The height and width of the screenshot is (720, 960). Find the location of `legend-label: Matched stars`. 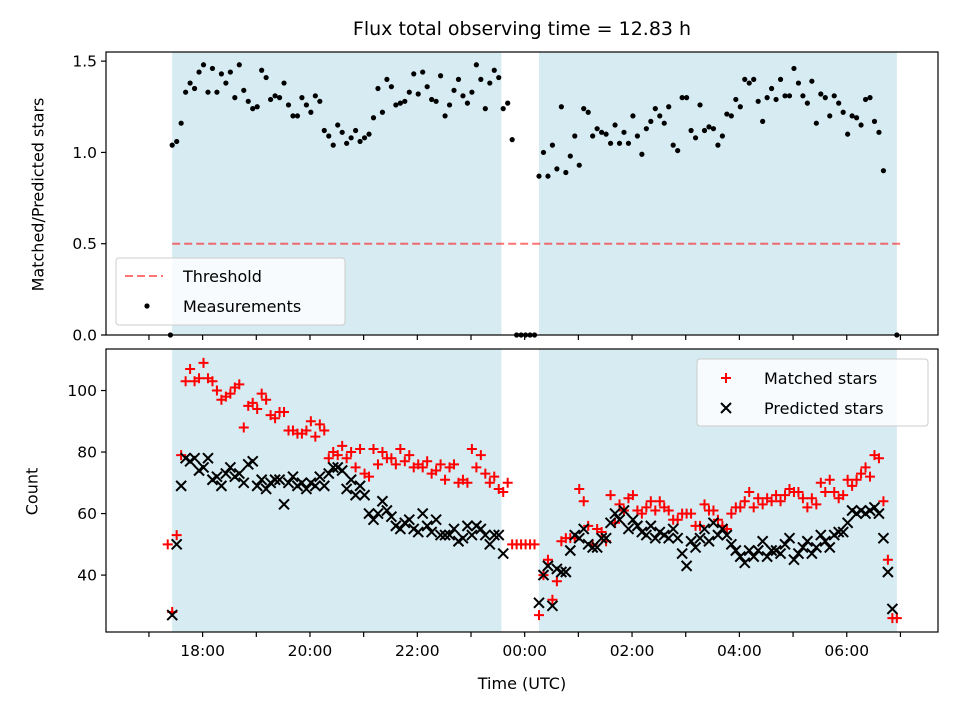

legend-label: Matched stars is located at coordinates (820, 378).